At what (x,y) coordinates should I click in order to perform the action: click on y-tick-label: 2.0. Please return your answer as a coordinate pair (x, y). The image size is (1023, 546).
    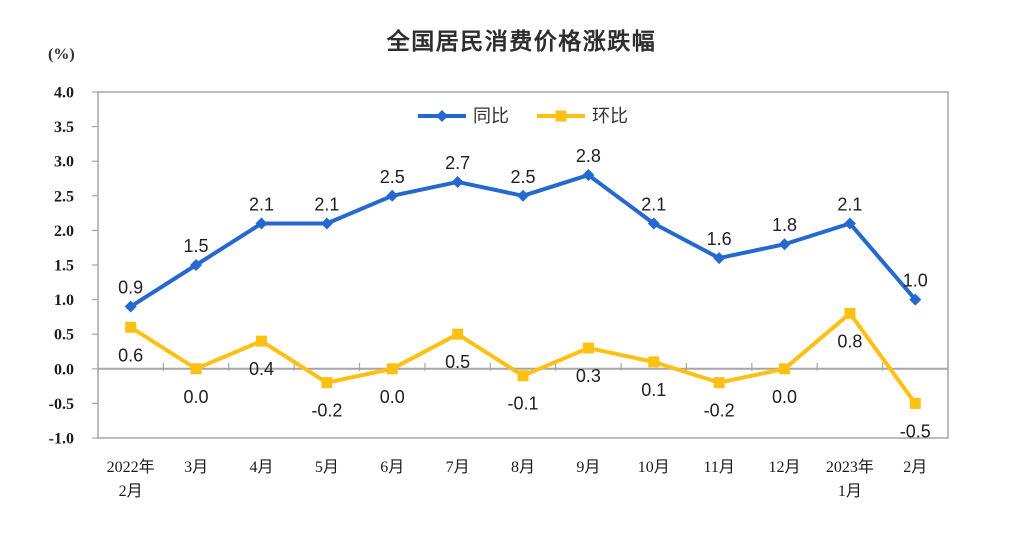
    Looking at the image, I should click on (64, 231).